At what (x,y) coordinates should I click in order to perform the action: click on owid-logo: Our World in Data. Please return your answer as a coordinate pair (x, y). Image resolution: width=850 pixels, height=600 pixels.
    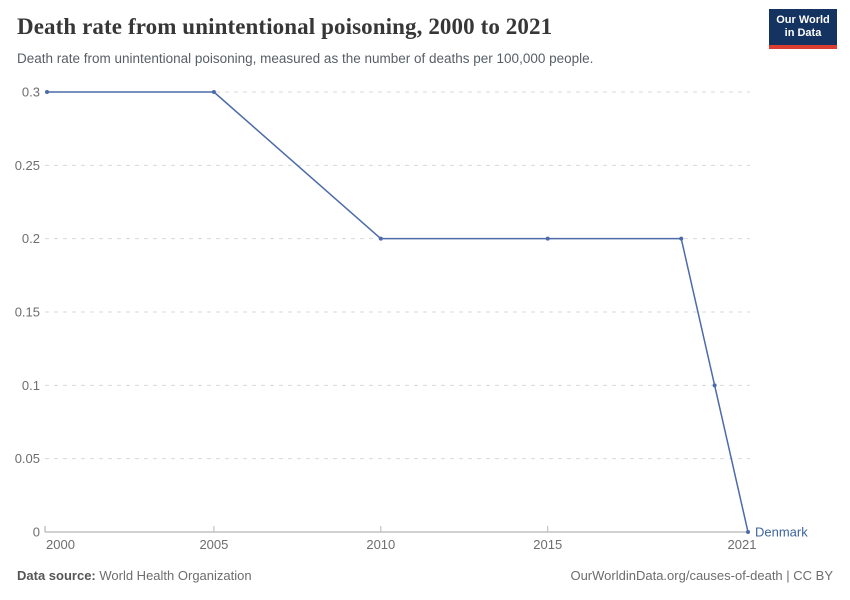
    Looking at the image, I should click on (803, 29).